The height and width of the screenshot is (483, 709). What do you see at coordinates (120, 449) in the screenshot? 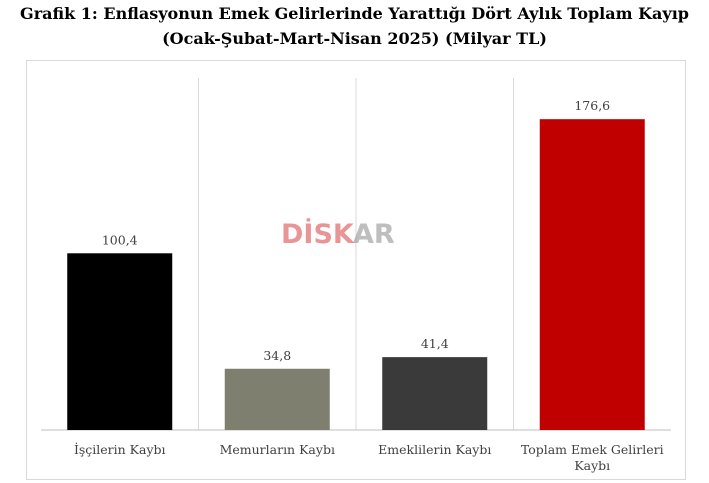
I see `category-label-1: İşçilerin Kaybı` at bounding box center [120, 449].